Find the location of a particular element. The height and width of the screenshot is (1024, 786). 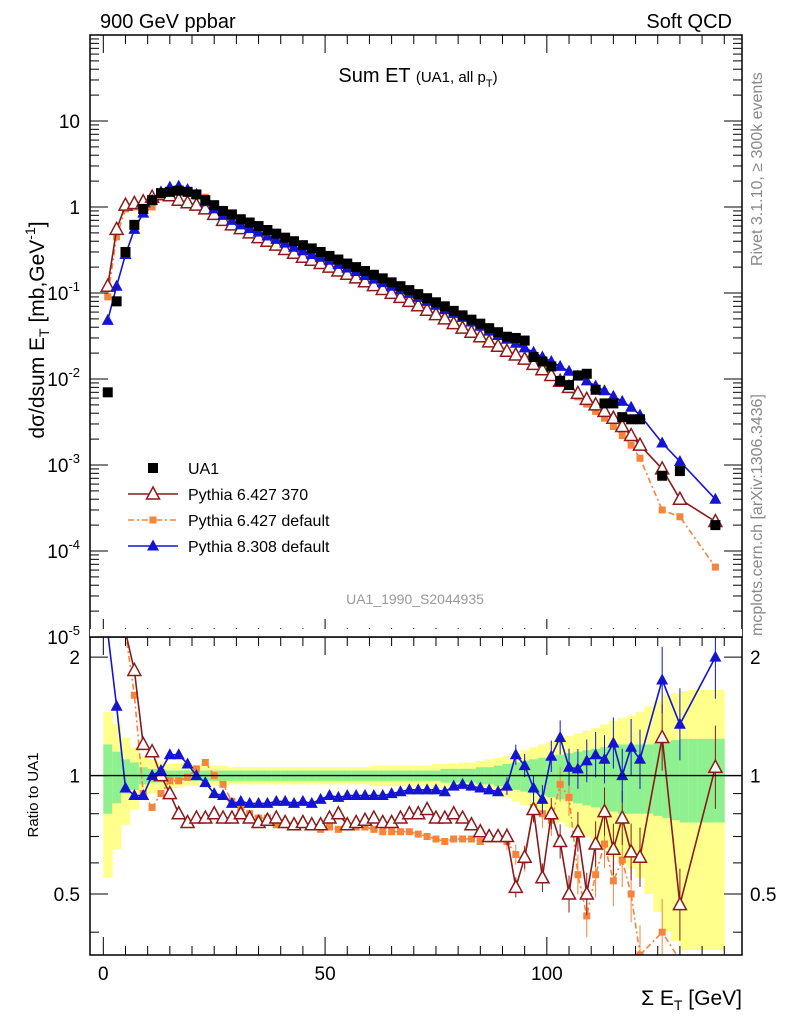

legend-marker-ua1 is located at coordinates (153, 468).